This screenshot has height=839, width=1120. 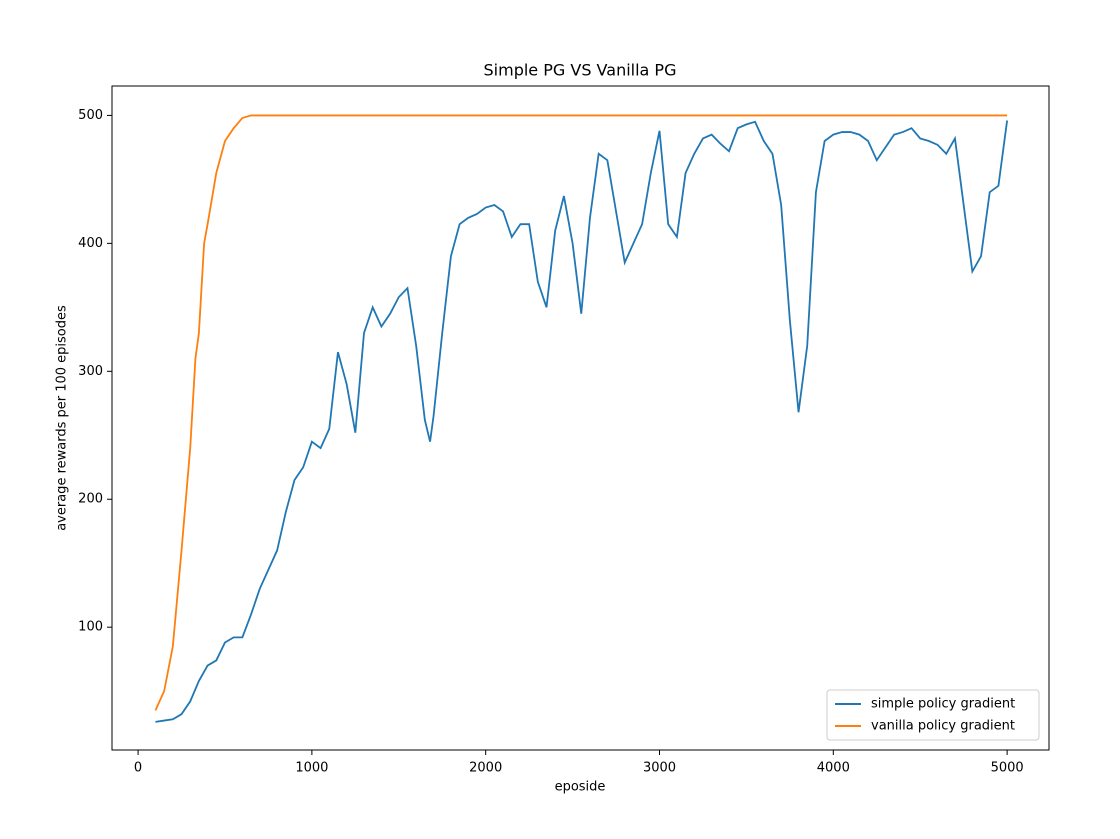 What do you see at coordinates (943, 704) in the screenshot?
I see `legend-label: simple policy gradient` at bounding box center [943, 704].